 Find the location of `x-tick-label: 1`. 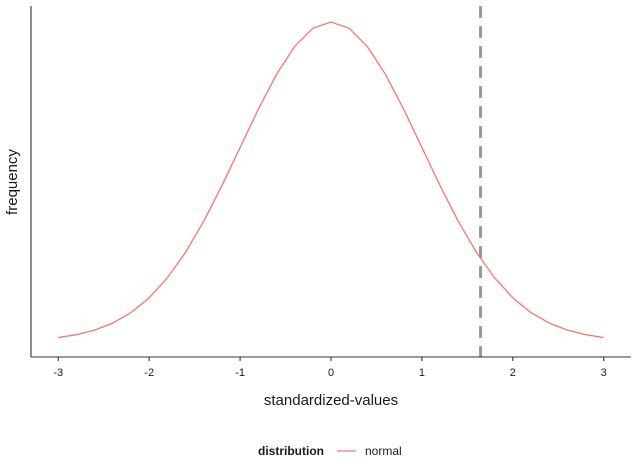

x-tick-label: 1 is located at coordinates (422, 373).